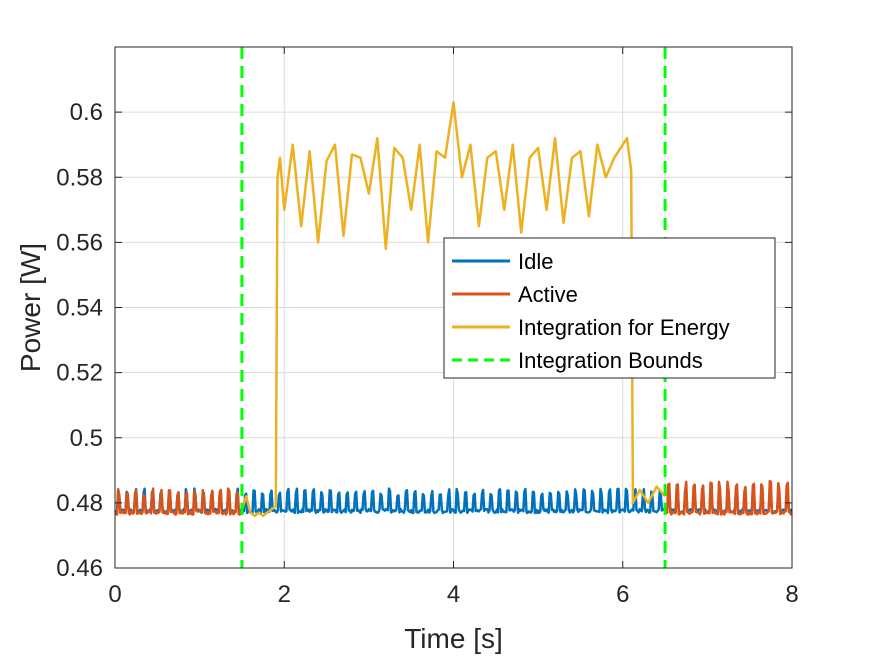 Image resolution: width=875 pixels, height=656 pixels. What do you see at coordinates (622, 594) in the screenshot?
I see `x-tick-label-3: 6` at bounding box center [622, 594].